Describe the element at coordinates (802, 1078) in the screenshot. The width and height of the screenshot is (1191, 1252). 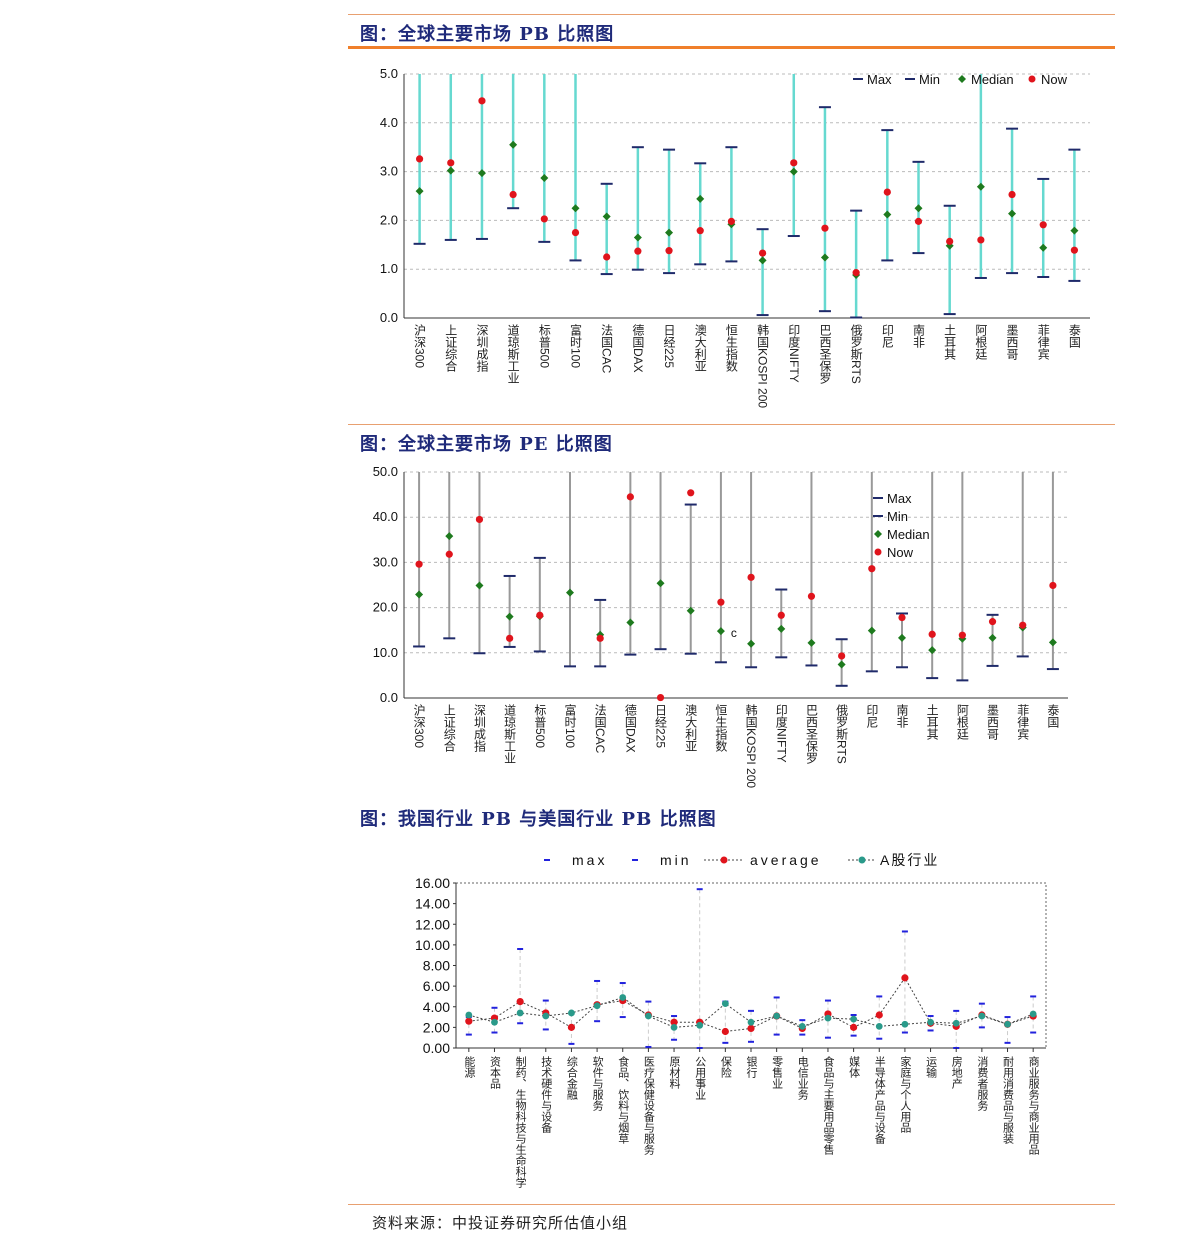
I see `x-tick-label: 电信业务` at that location.